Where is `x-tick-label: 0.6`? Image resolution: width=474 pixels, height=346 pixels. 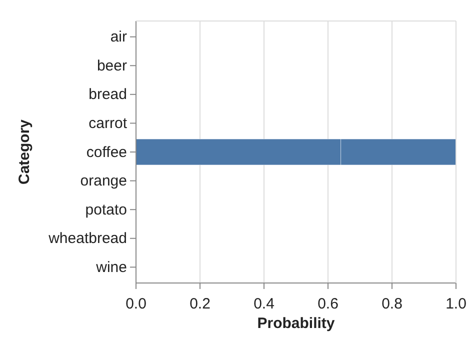 x-tick-label: 0.6 is located at coordinates (328, 304).